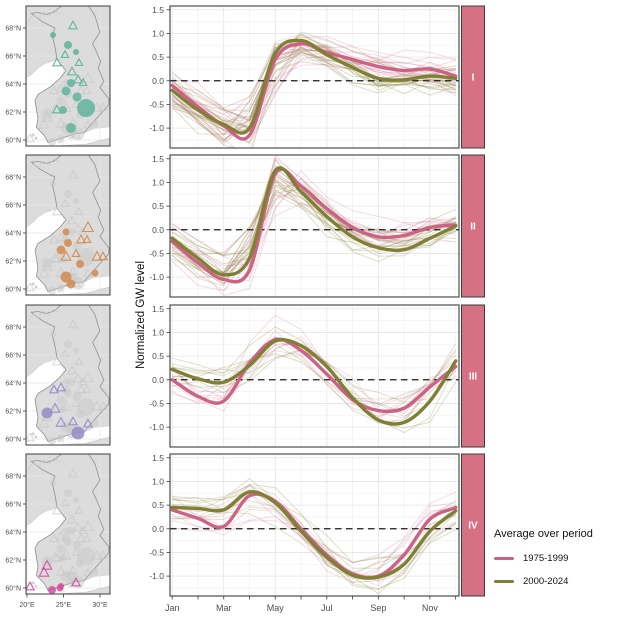  Describe the element at coordinates (100, 605) in the screenshot. I see `svg-text: 30°E` at that location.